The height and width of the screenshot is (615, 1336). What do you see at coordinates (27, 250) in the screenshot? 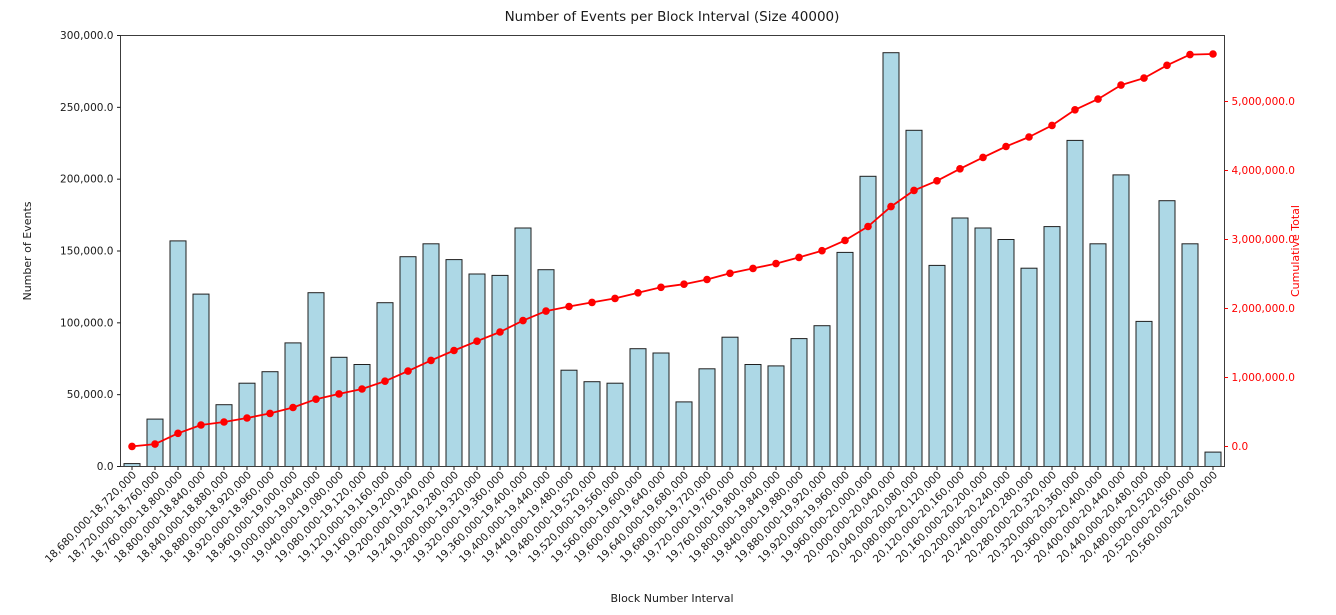
I see `y-axis-label-left: Number of Events` at bounding box center [27, 250].